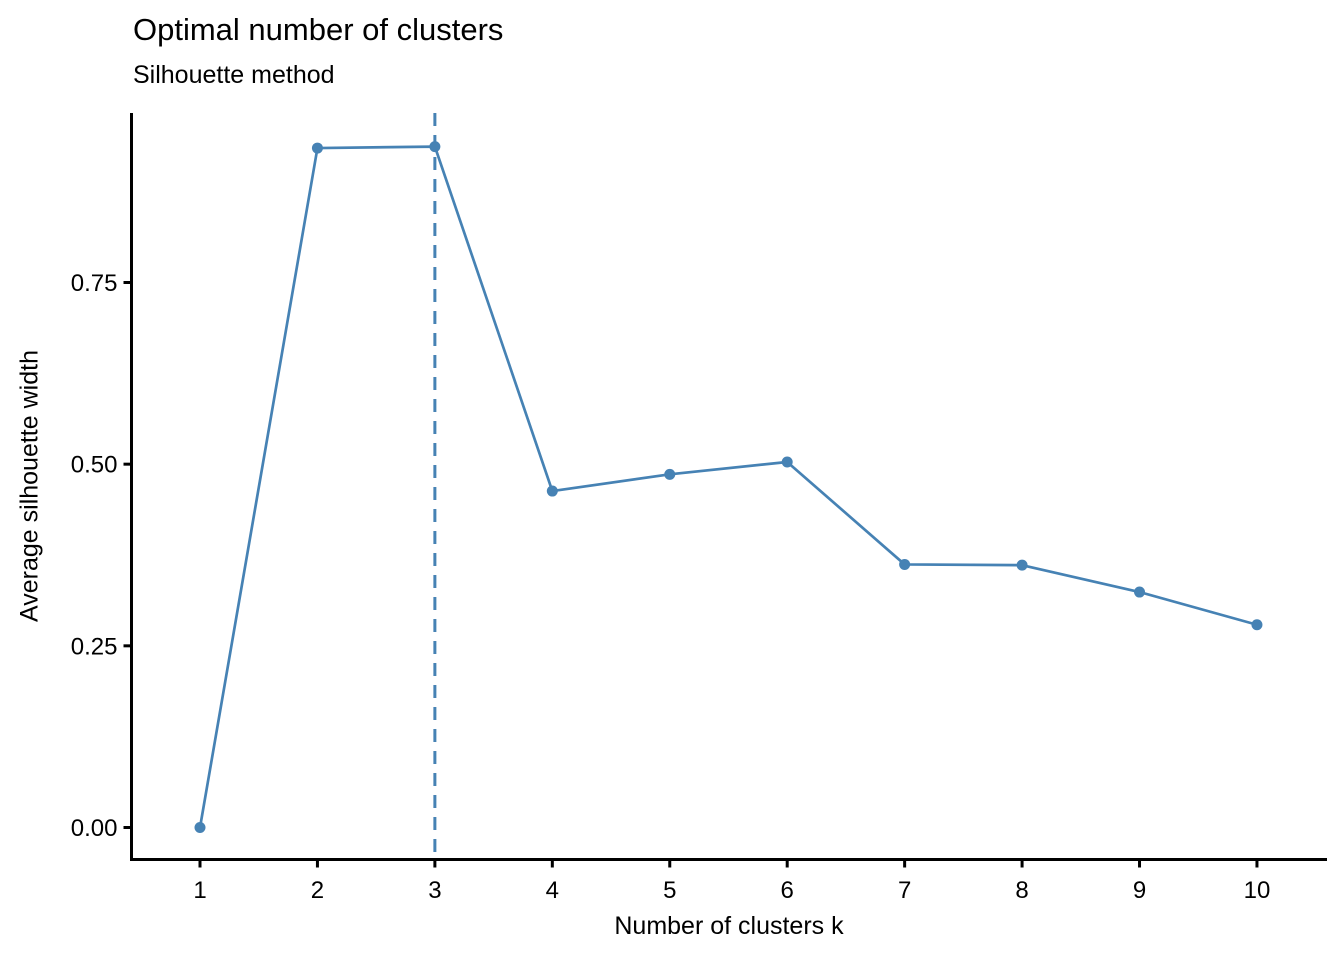 The height and width of the screenshot is (960, 1344). I want to click on plot-title: Optimal number of clusters, so click(318, 29).